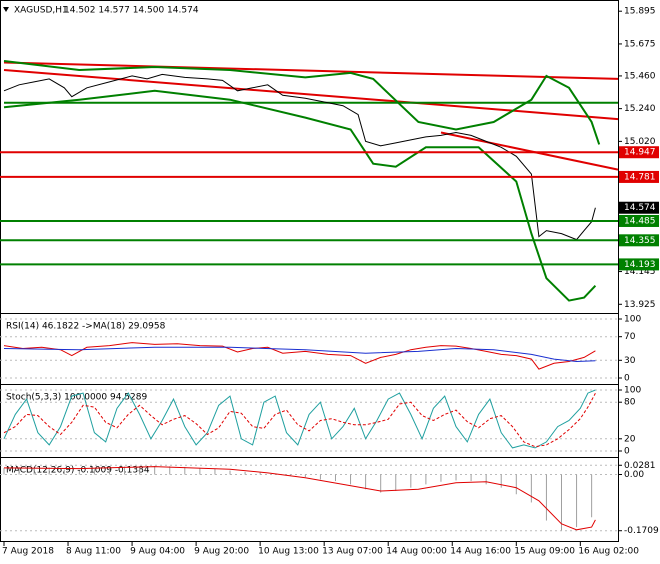 This screenshot has width=660, height=564. I want to click on menu-arrow, so click(6, 9).